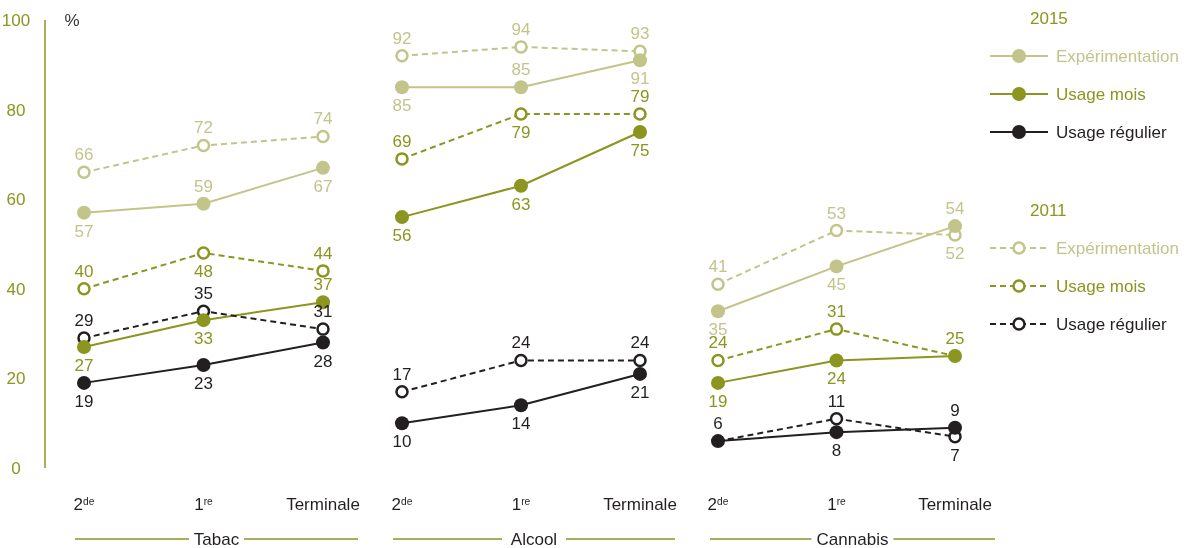  Describe the element at coordinates (16, 289) in the screenshot. I see `y-tick-label: 40` at that location.